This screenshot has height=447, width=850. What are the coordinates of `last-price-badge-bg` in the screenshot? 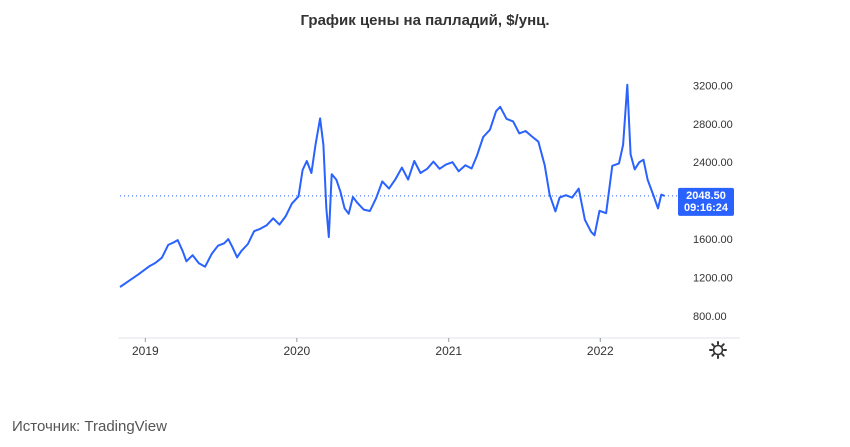 It's located at (706, 201).